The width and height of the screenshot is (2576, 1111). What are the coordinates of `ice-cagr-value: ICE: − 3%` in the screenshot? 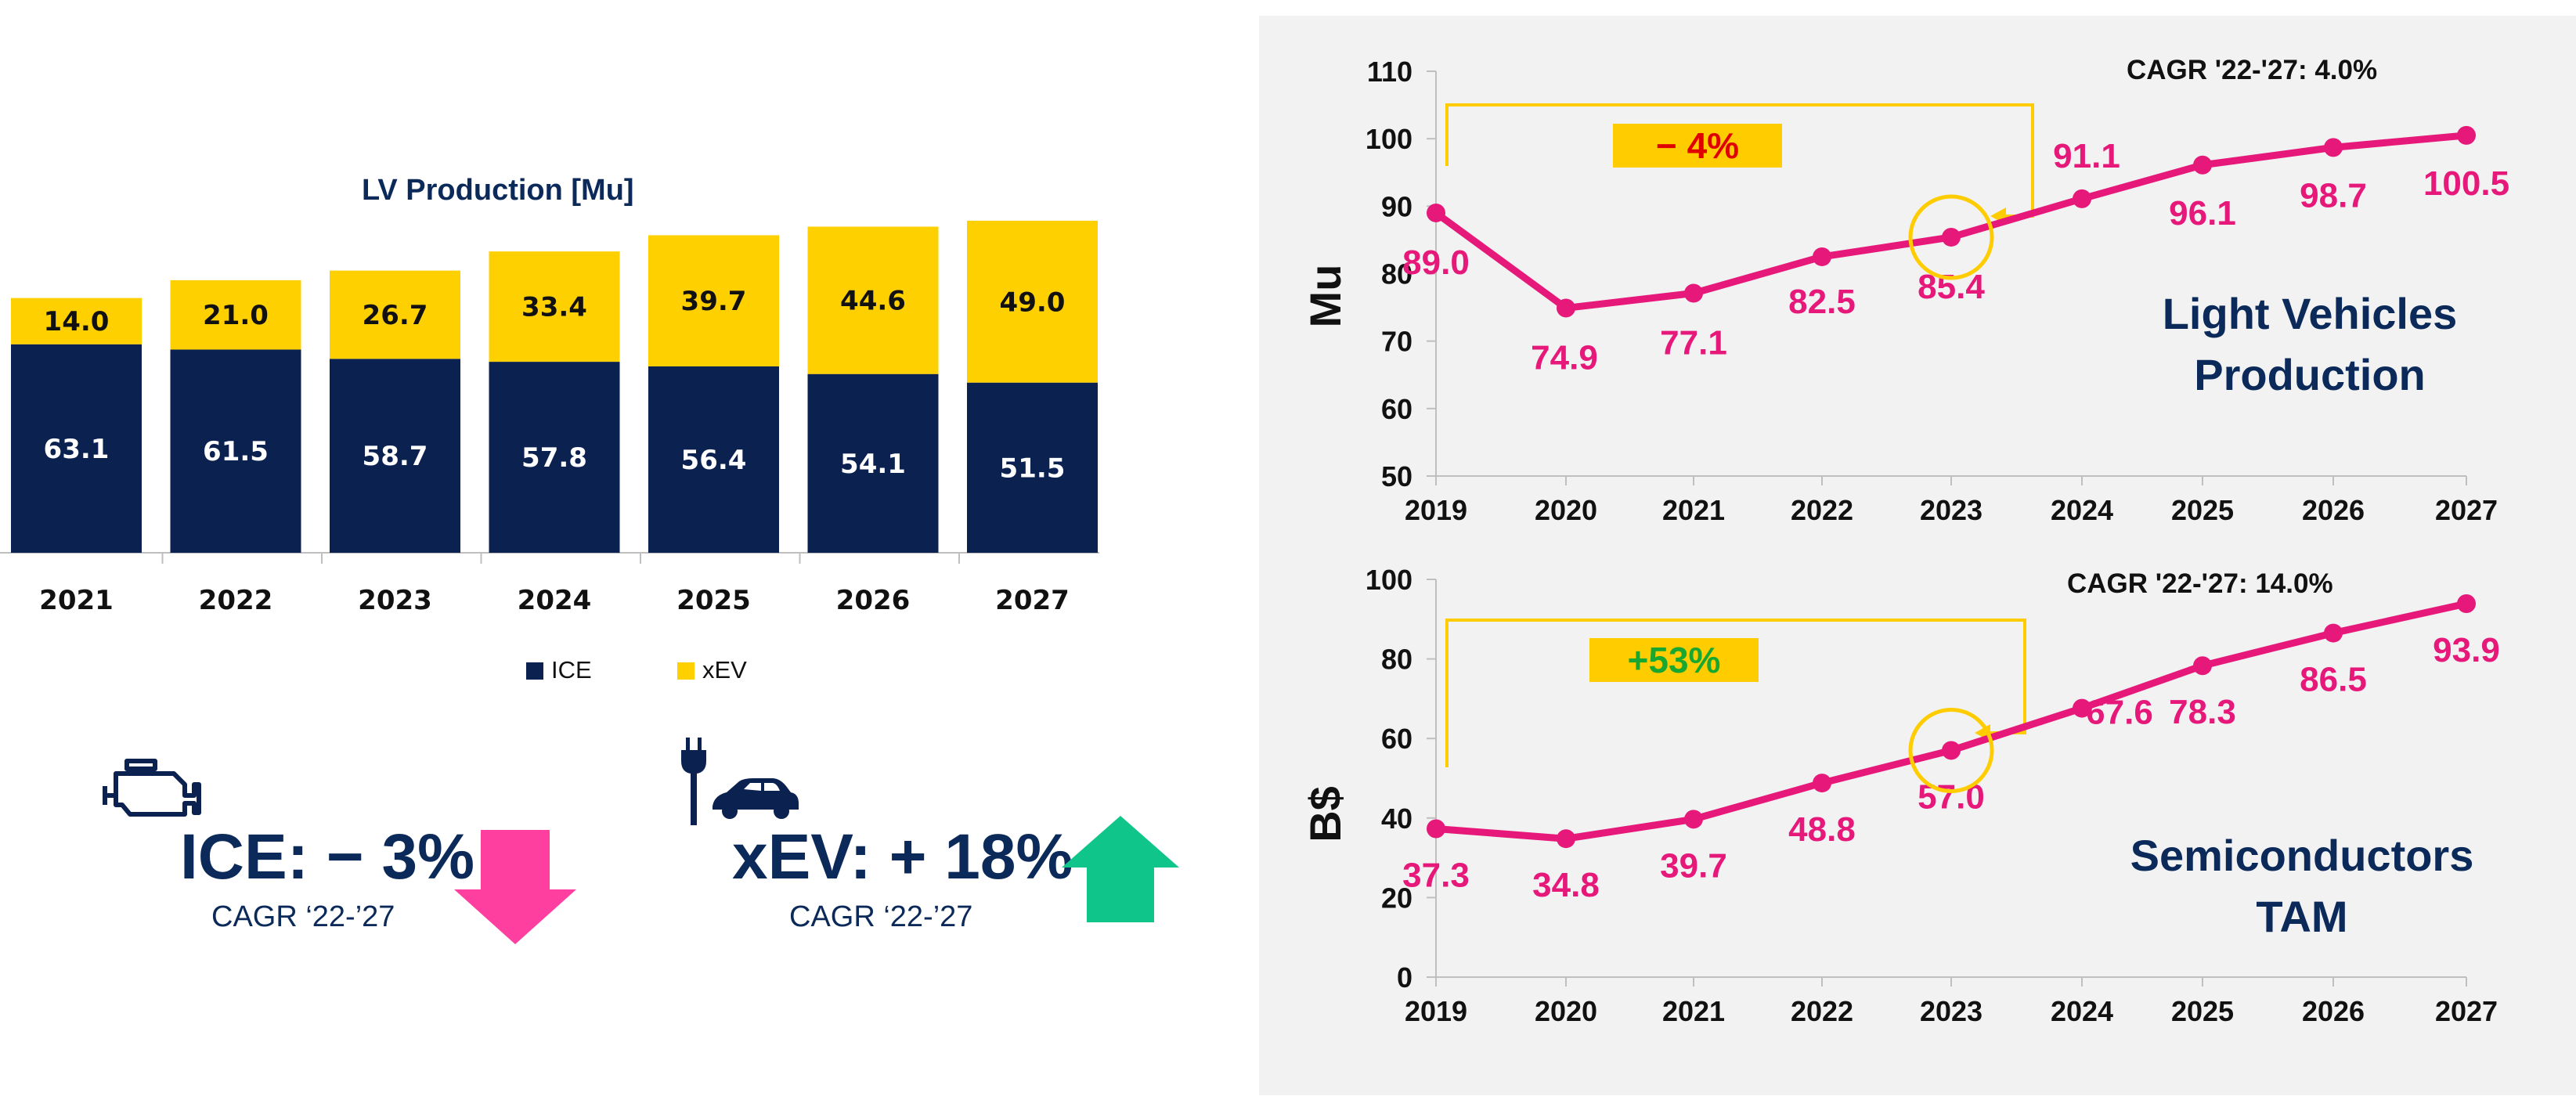 It's located at (327, 857).